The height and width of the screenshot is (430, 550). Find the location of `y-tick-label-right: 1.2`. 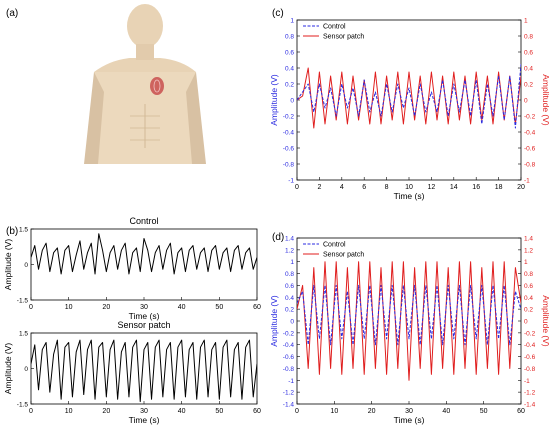

y-tick-label-right: 1.2 is located at coordinates (528, 250).